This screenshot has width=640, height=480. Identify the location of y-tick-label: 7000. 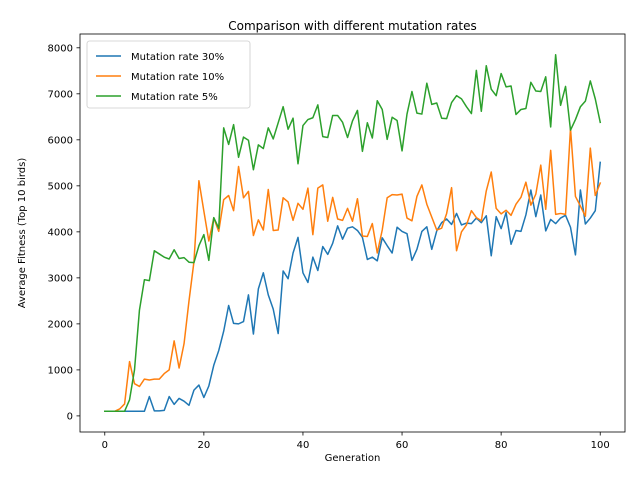
(60, 94).